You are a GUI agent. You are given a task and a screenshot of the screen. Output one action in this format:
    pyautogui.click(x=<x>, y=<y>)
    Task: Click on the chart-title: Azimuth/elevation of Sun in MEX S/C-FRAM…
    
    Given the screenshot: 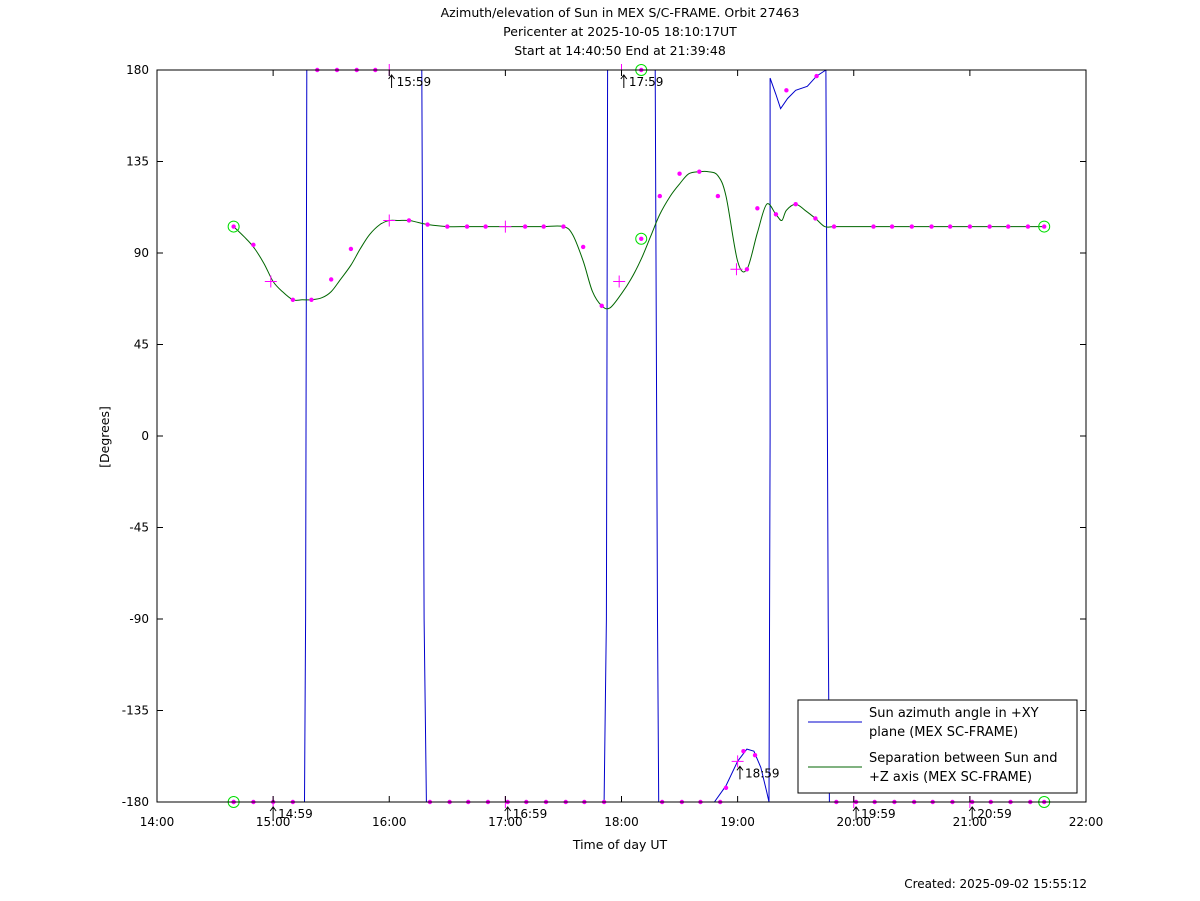 What is the action you would take?
    pyautogui.click(x=620, y=12)
    